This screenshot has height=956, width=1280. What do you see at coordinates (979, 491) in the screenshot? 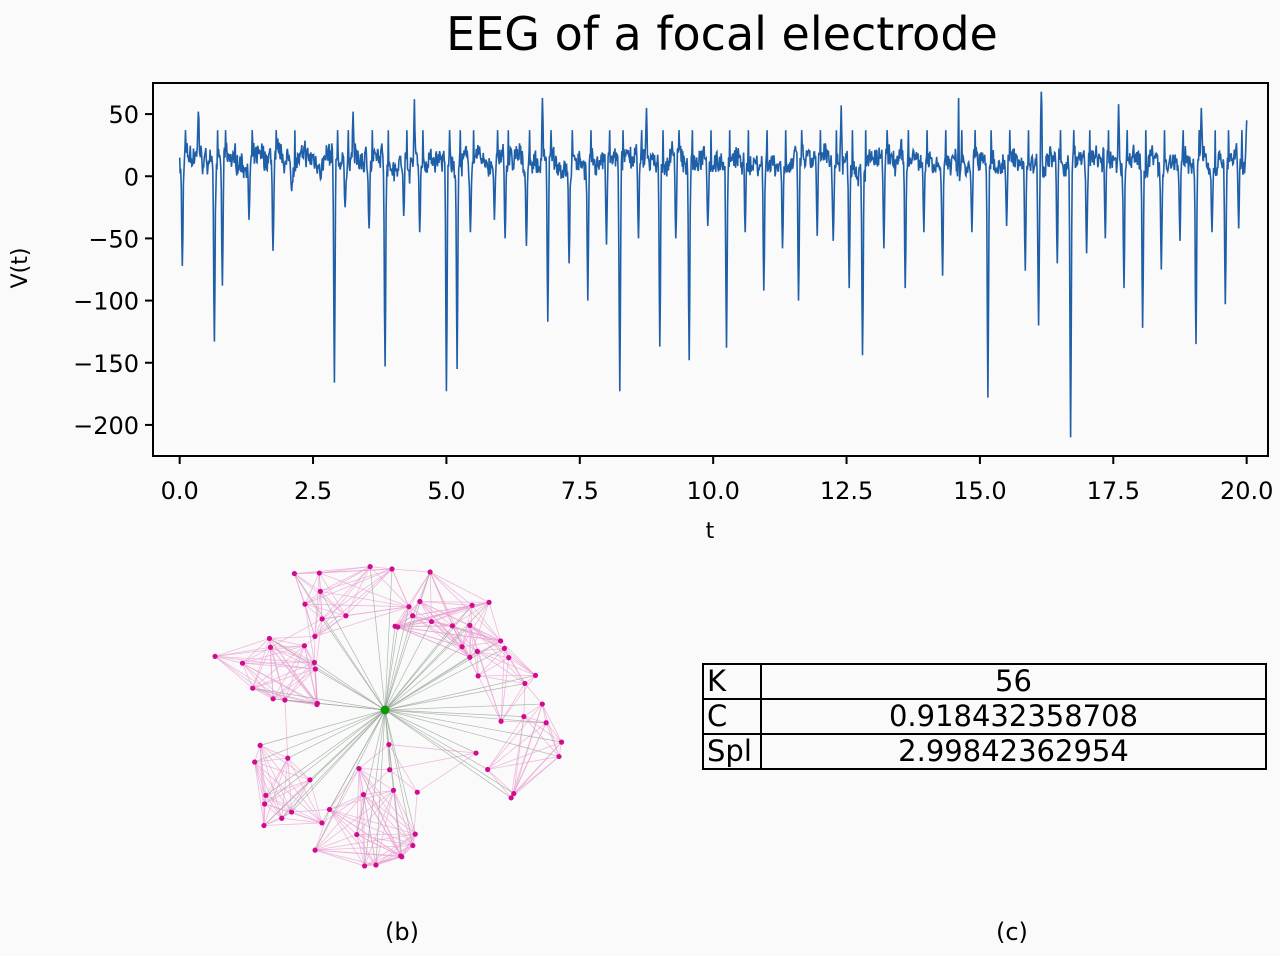
I see `x-tick-label: 15.0` at bounding box center [979, 491].